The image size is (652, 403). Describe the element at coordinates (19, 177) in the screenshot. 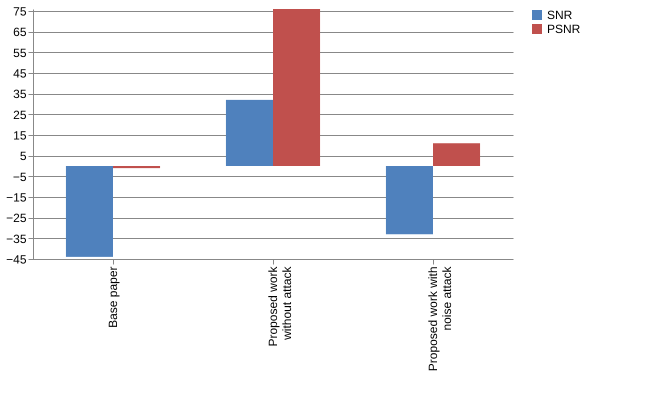

I see `y-tick-label: −5` at that location.